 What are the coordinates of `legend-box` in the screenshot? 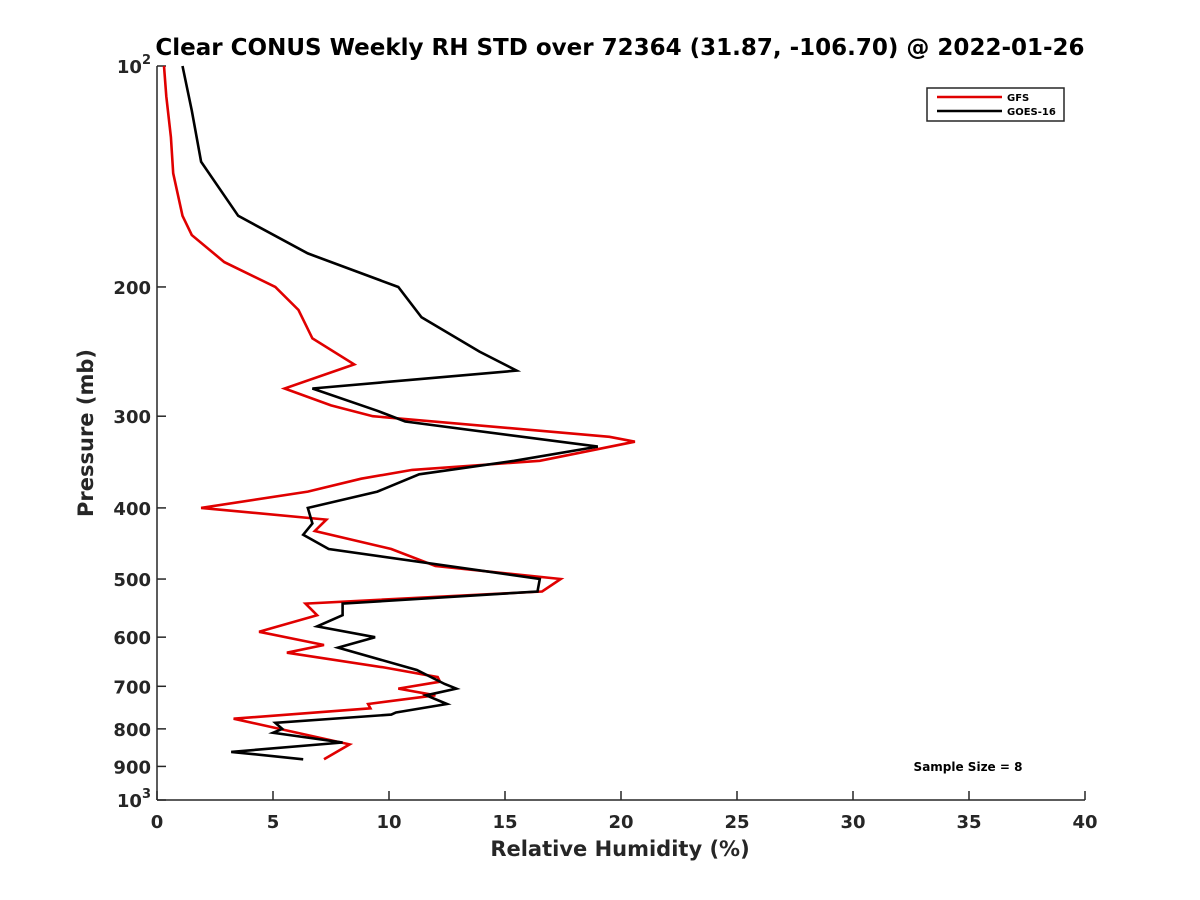 It's located at (995, 104).